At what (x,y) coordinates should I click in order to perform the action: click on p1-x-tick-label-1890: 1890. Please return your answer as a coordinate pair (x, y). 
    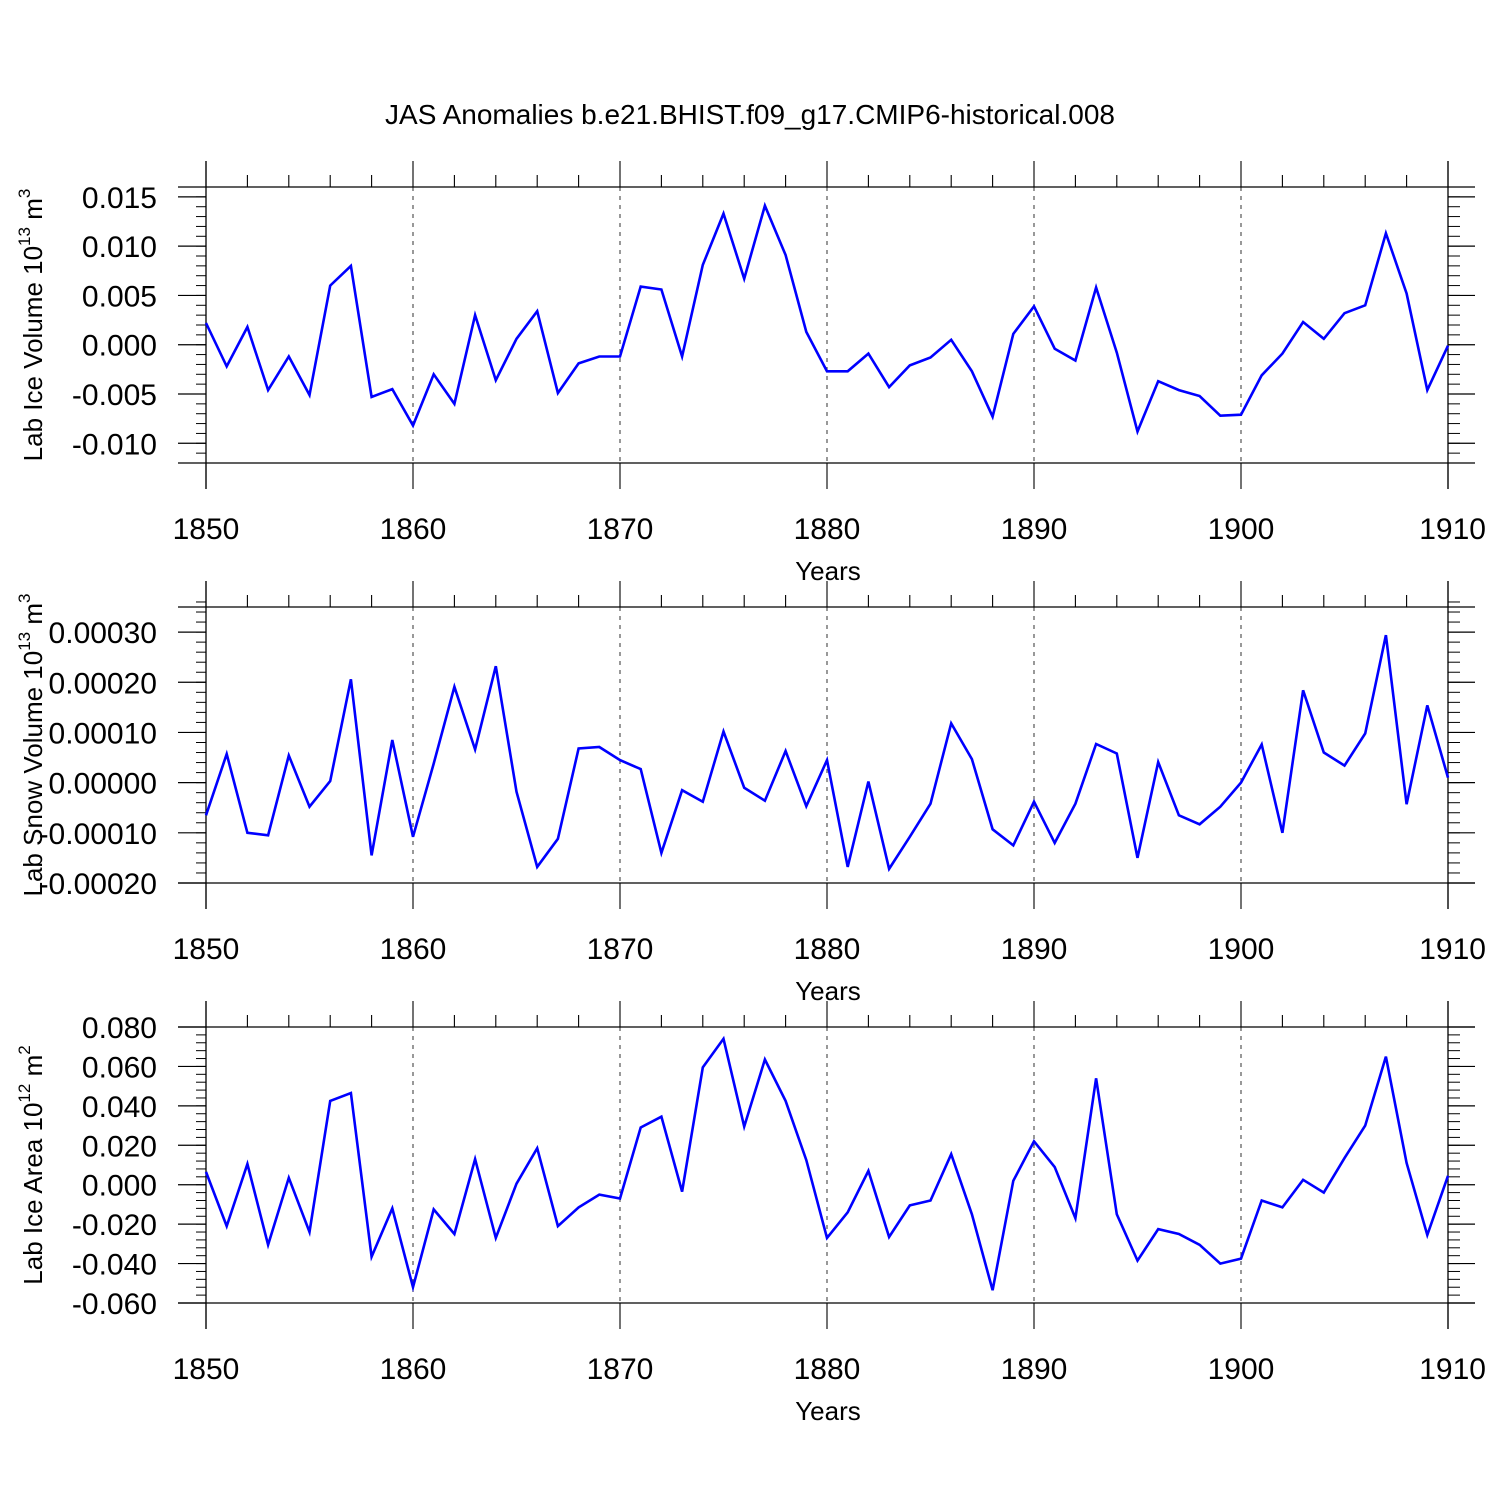
    Looking at the image, I should click on (1034, 949).